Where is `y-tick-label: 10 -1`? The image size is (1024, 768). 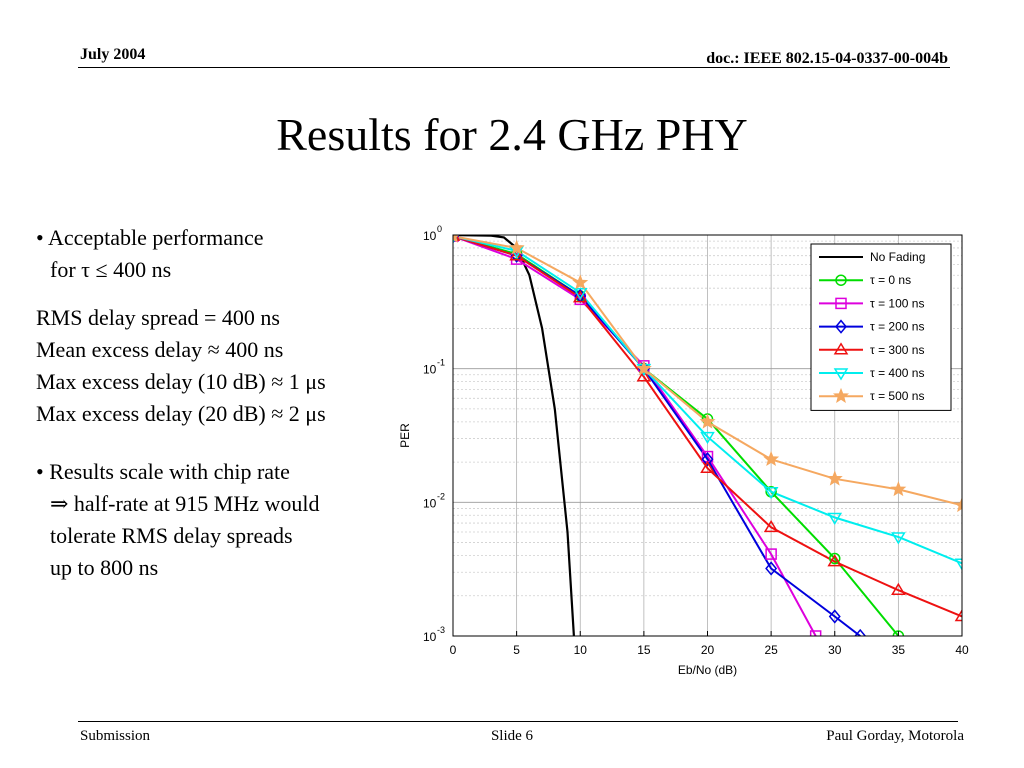 y-tick-label: 10 -1 is located at coordinates (434, 367).